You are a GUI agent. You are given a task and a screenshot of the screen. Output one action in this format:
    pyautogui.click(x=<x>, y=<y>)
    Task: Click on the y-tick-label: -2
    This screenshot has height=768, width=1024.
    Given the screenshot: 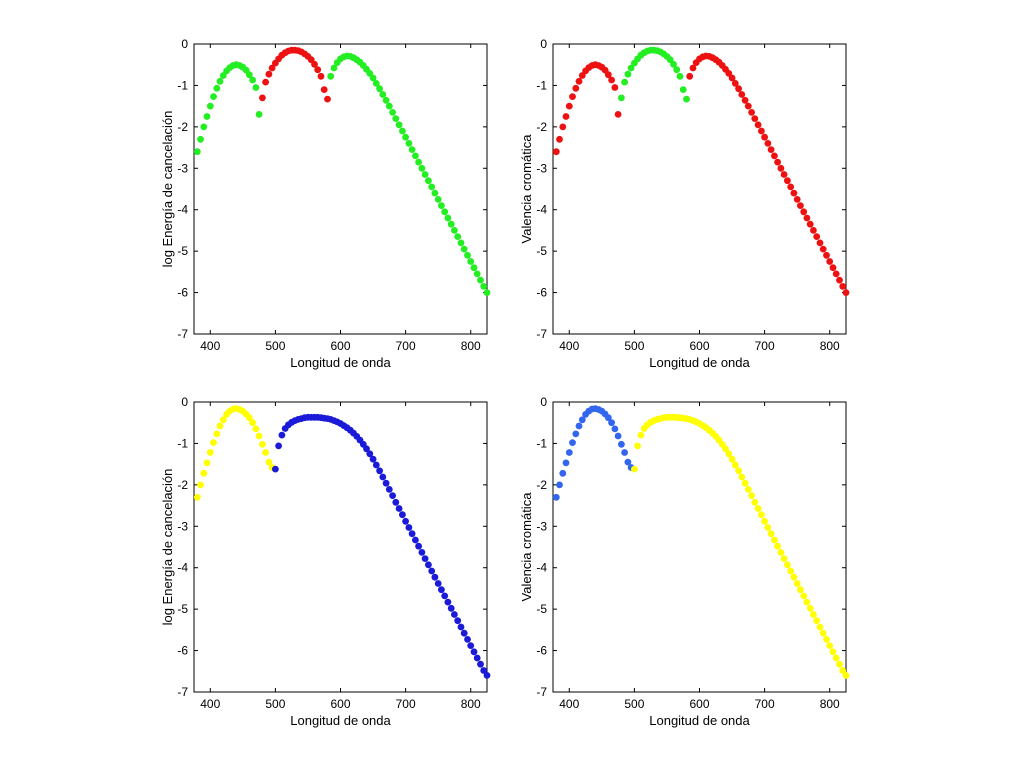 What is the action you would take?
    pyautogui.click(x=541, y=485)
    